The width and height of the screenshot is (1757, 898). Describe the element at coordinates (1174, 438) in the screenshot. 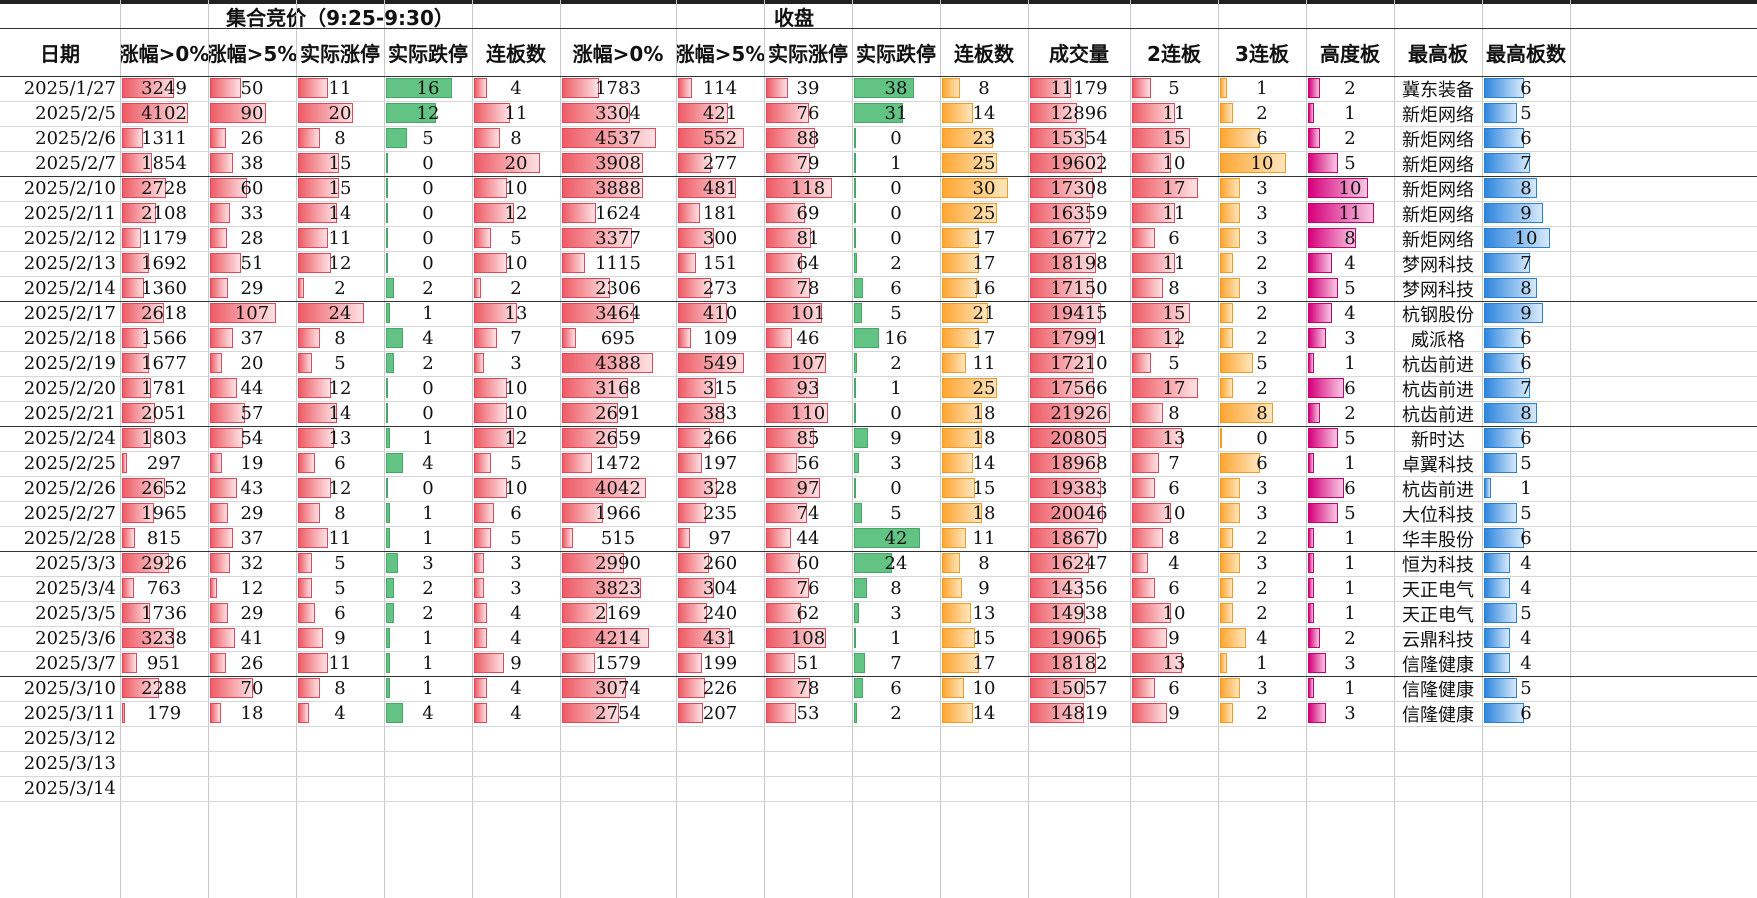

I see `data-cell: 13` at that location.